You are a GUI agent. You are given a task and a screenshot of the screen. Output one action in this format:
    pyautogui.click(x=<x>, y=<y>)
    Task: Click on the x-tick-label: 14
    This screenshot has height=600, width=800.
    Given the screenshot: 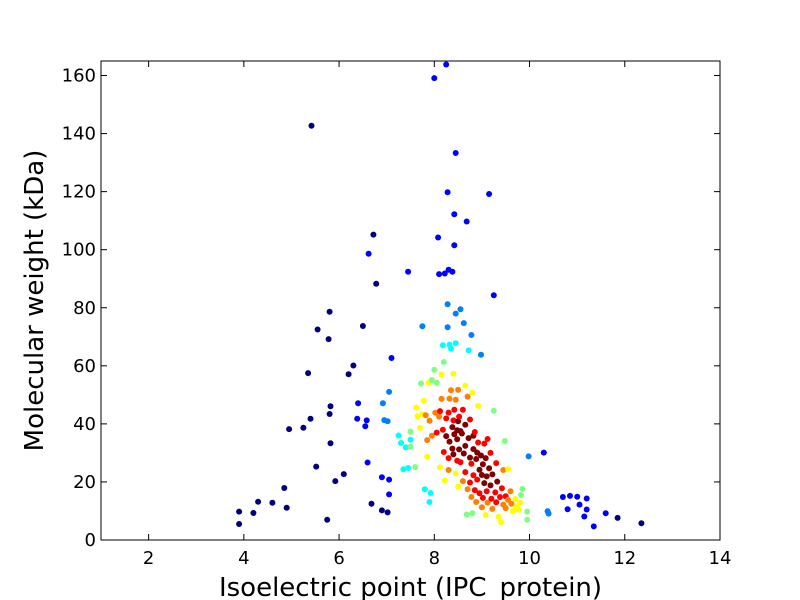 What is the action you would take?
    pyautogui.click(x=720, y=558)
    